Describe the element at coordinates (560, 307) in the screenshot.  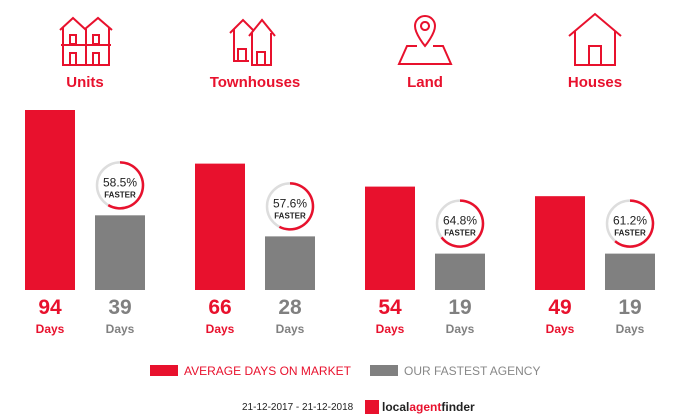
I see `value-average: 49` at that location.